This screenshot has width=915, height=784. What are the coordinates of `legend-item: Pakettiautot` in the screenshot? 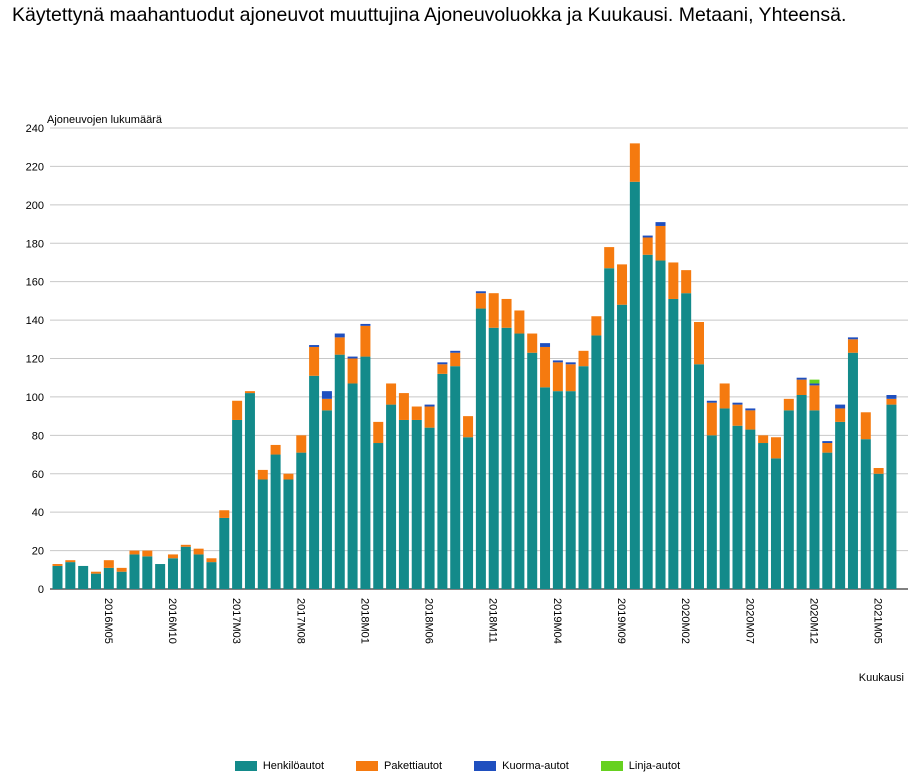 It's located at (399, 766).